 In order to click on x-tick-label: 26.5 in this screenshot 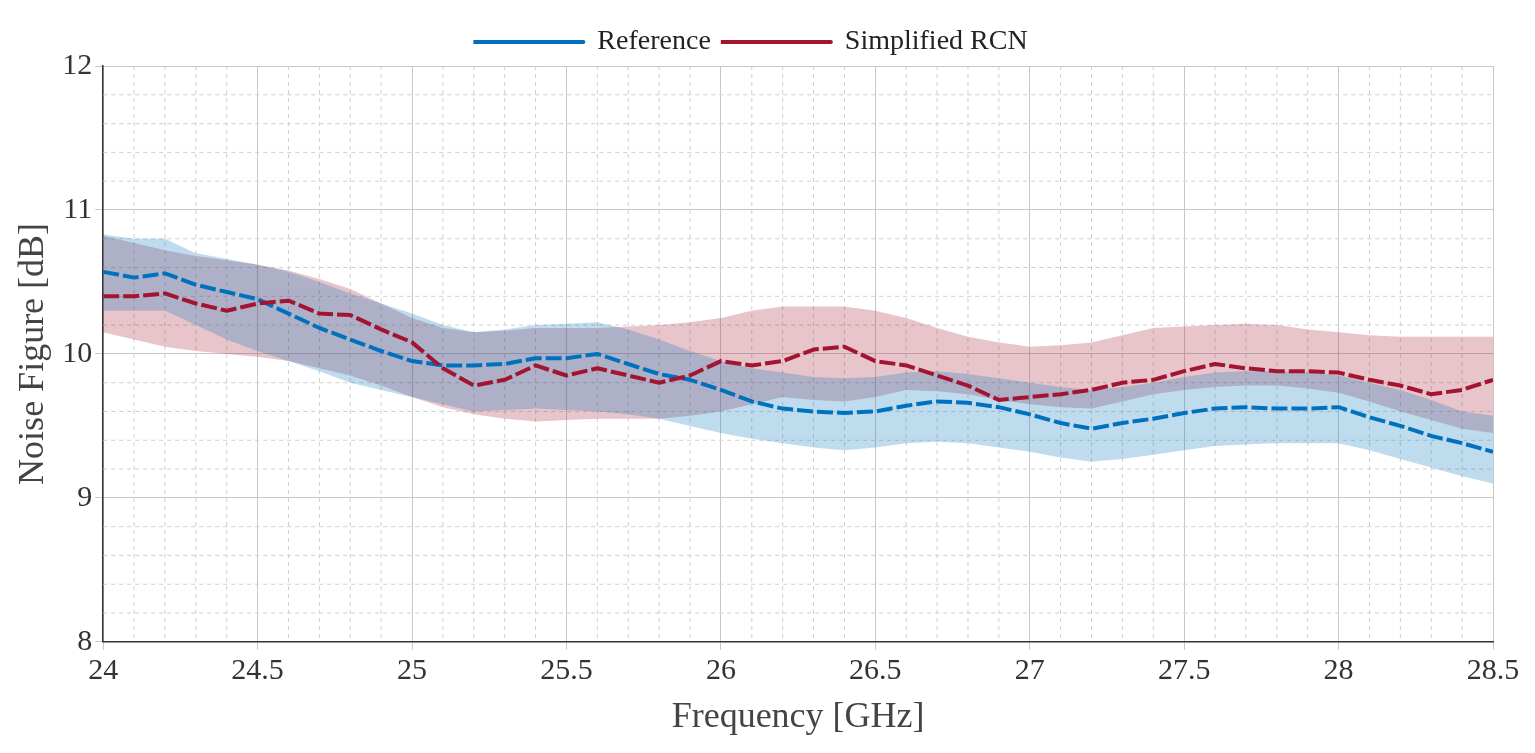, I will do `click(875, 668)`.